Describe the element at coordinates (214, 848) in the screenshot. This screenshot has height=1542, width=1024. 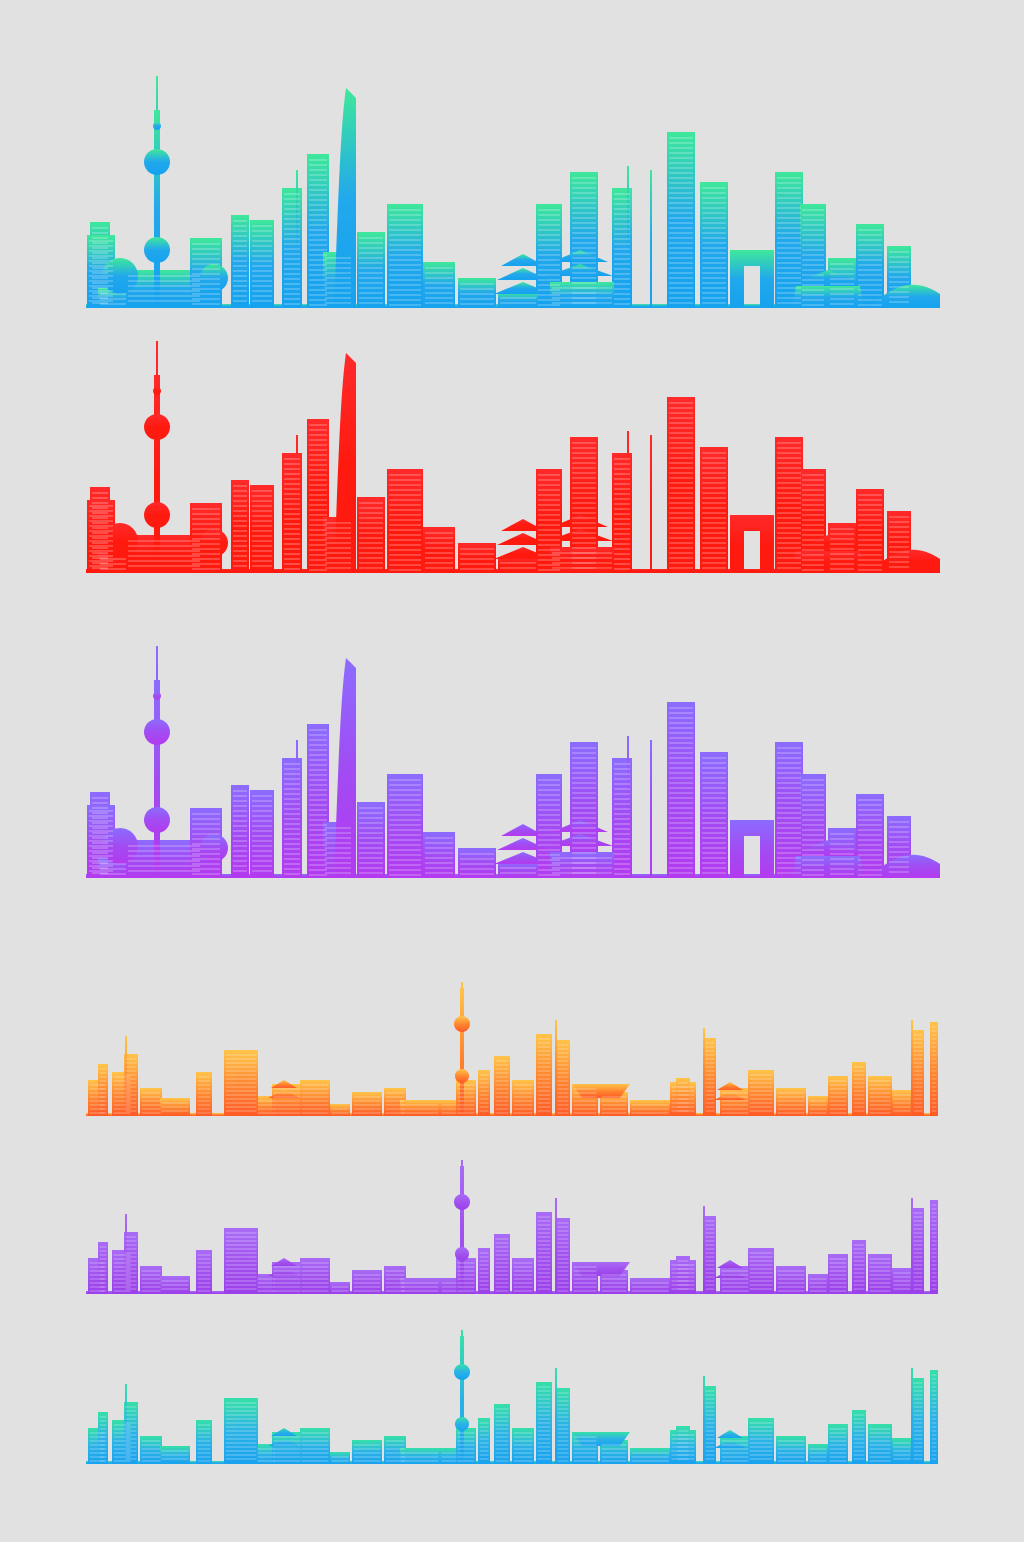
I see `globe-building-right` at that location.